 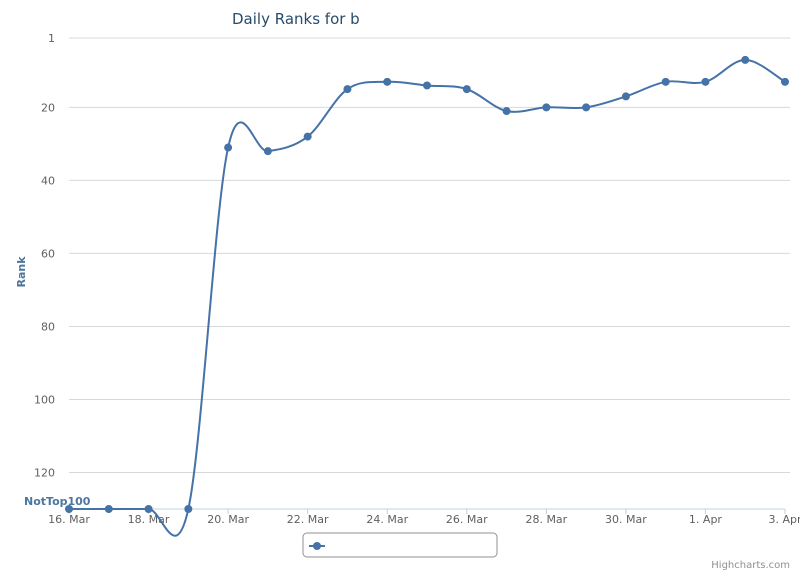 I want to click on x-tick-label: 3. Apr, so click(x=784, y=519).